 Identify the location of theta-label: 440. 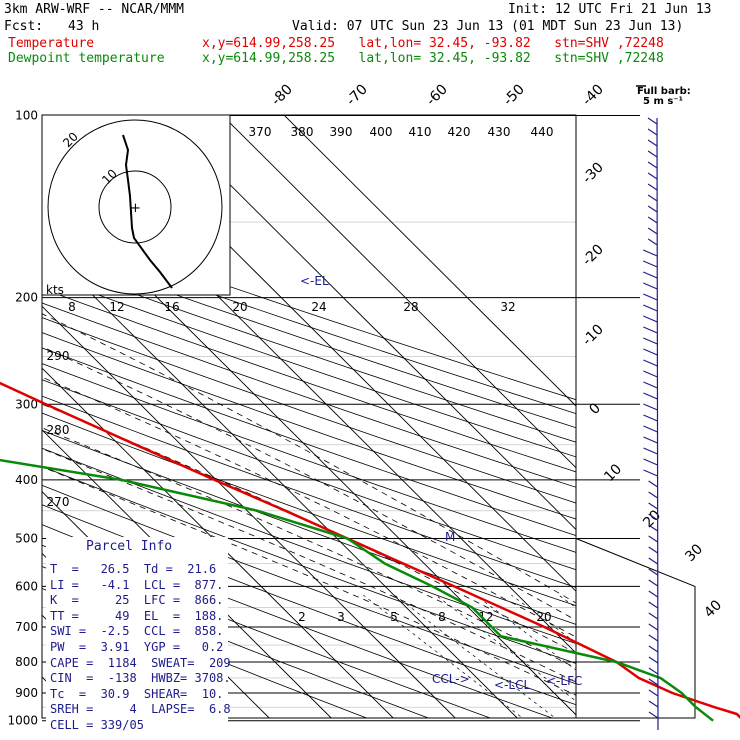
(542, 132).